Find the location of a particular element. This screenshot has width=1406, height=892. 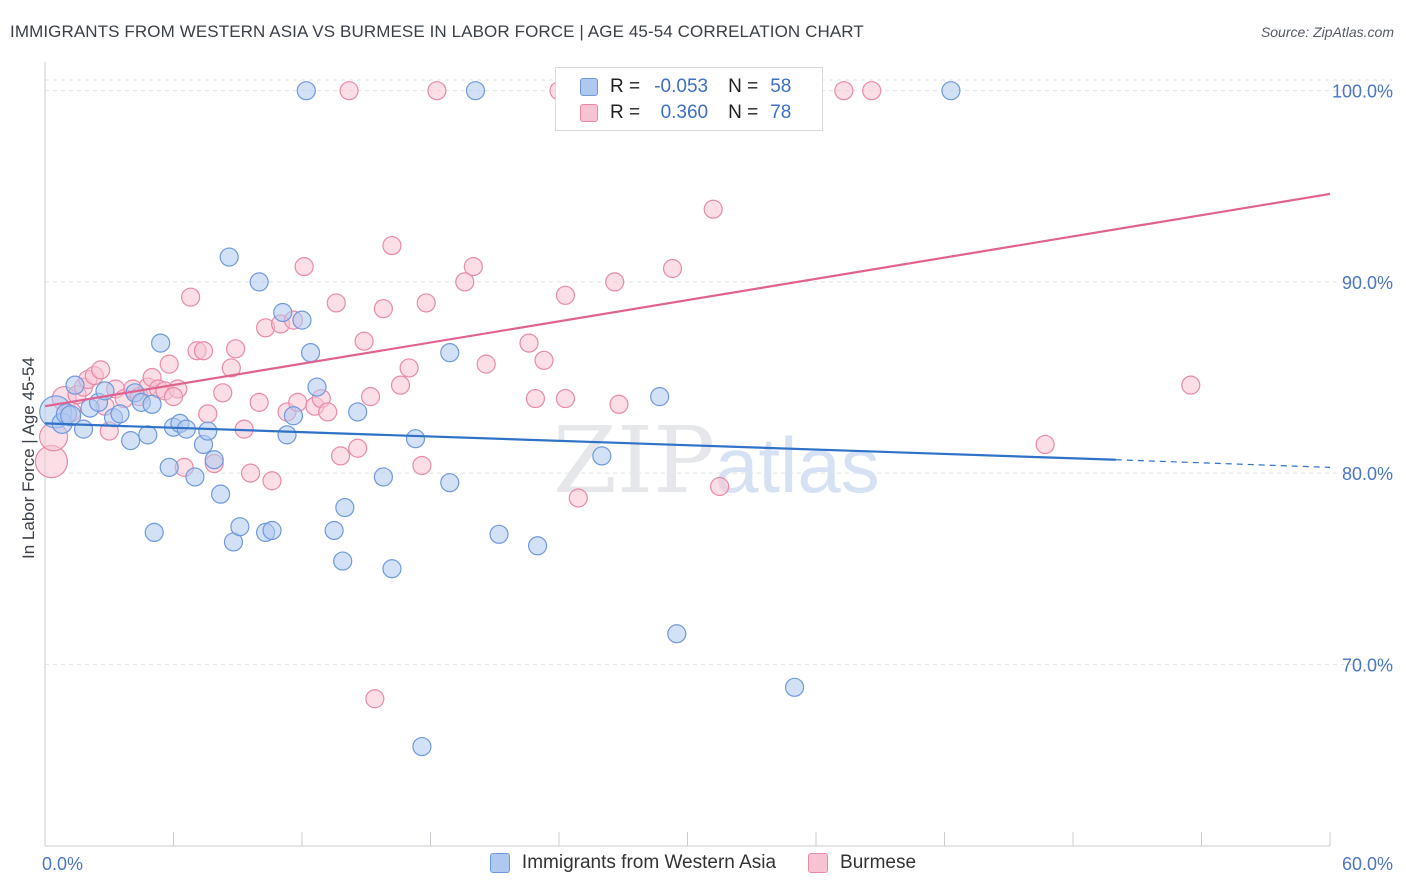

legend-row-burmese: R = 0.360 N = 78 is located at coordinates (685, 113).